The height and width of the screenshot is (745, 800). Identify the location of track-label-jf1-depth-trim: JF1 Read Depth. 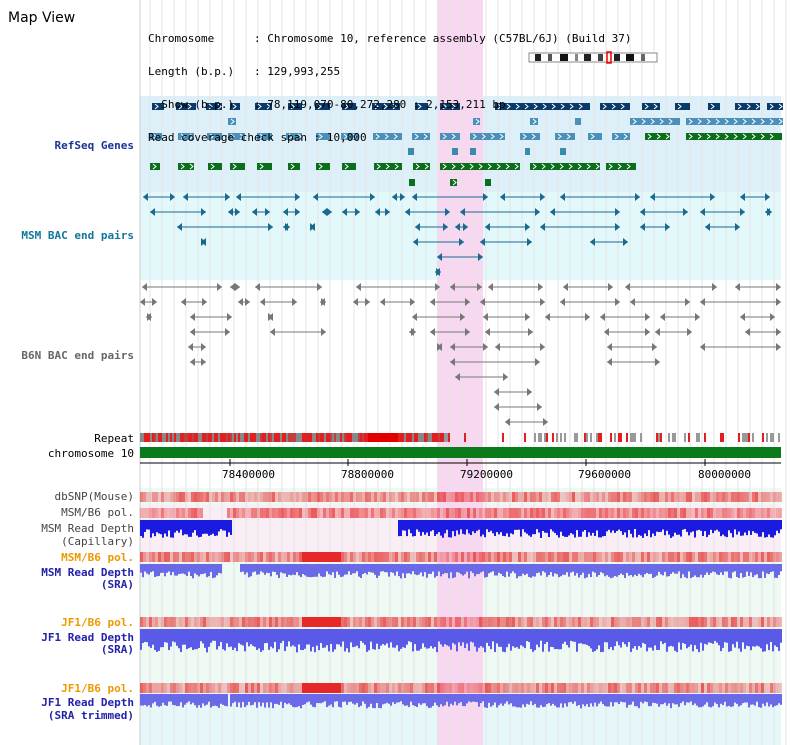
(87, 702).